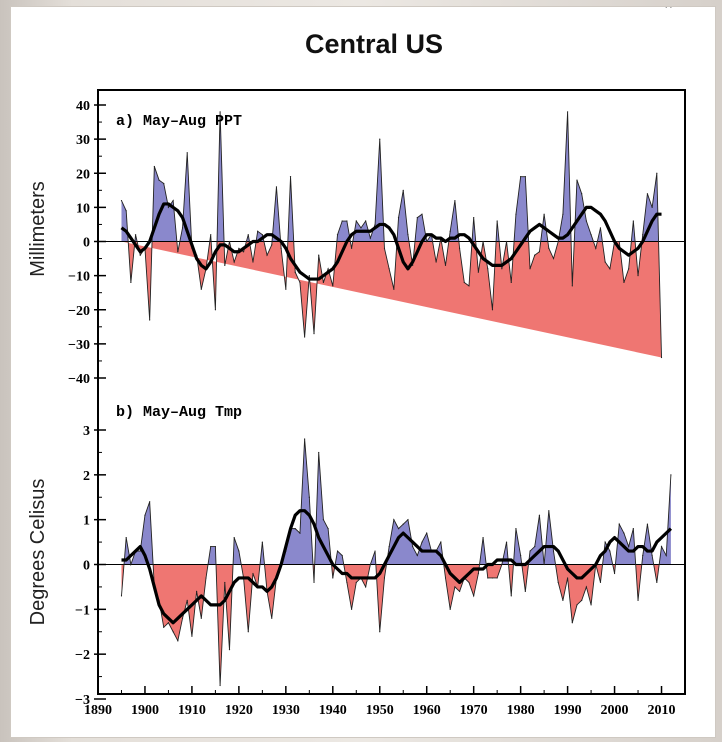 Image resolution: width=722 pixels, height=742 pixels. I want to click on panel-label: b) May–Aug Tmp, so click(179, 412).